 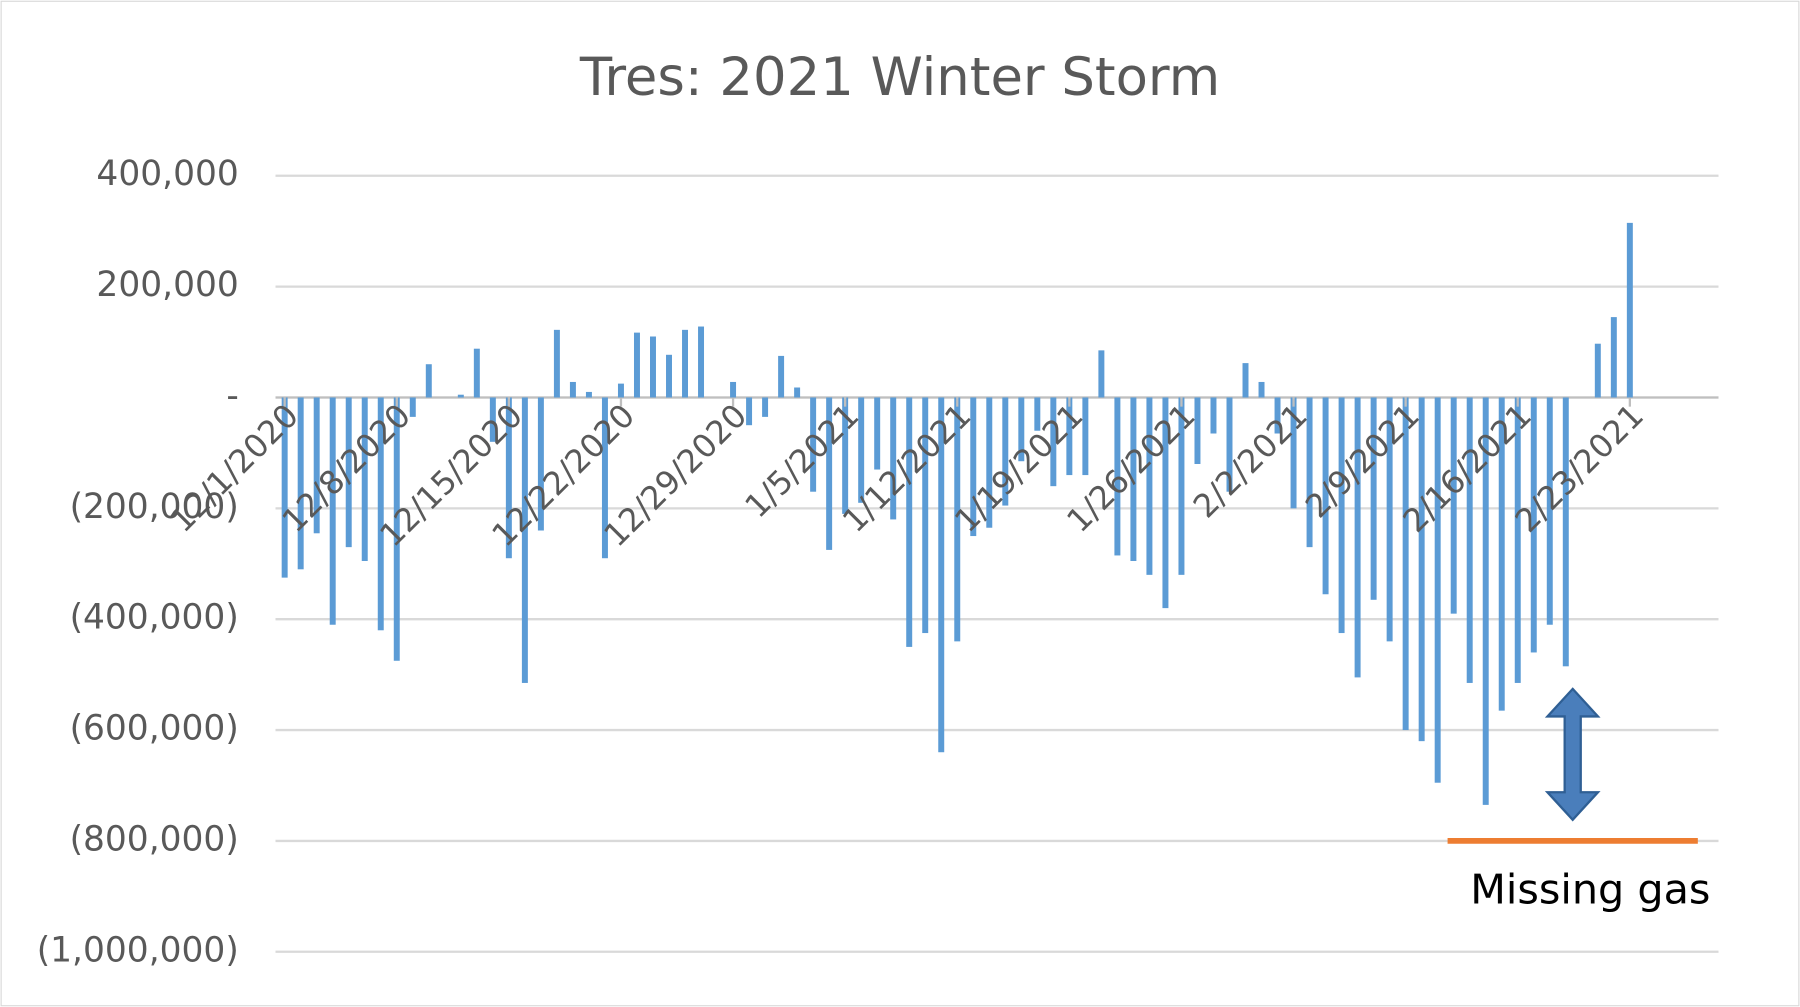 What do you see at coordinates (138, 950) in the screenshot?
I see `y-tick-label: (1,000,000)` at bounding box center [138, 950].